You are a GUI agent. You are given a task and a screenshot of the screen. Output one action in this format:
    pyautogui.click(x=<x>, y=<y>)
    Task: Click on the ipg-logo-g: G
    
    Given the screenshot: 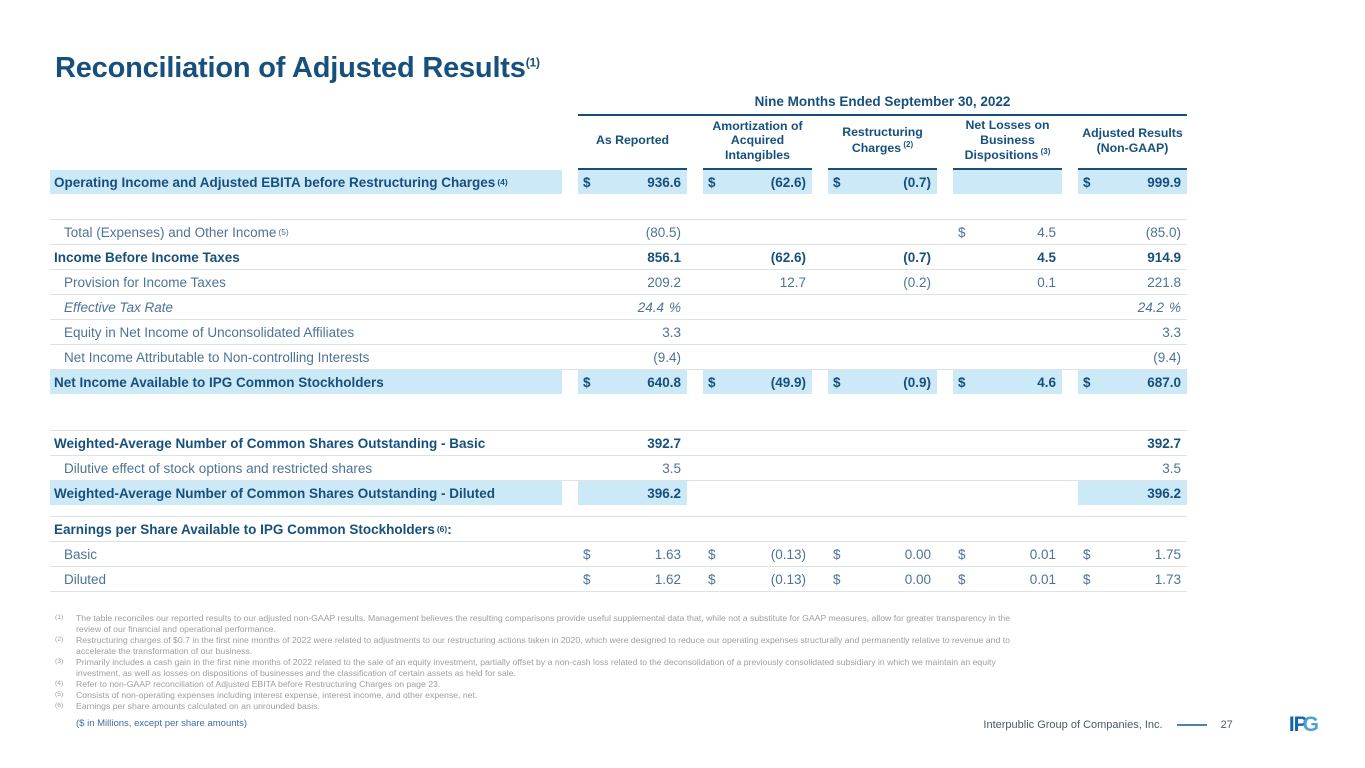 What is the action you would take?
    pyautogui.click(x=1310, y=724)
    